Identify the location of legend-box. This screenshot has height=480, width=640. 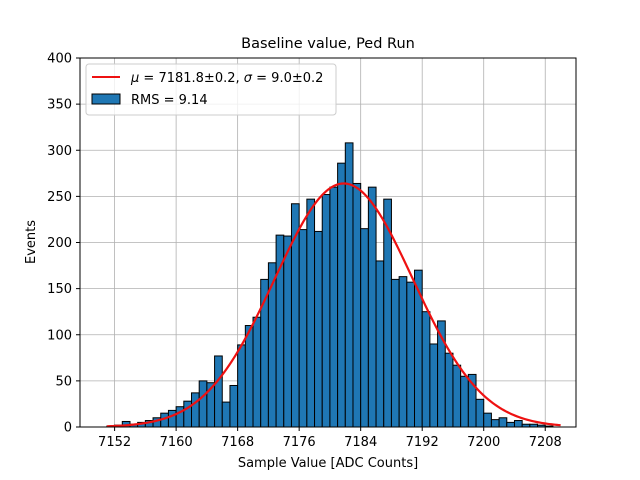
(211, 89).